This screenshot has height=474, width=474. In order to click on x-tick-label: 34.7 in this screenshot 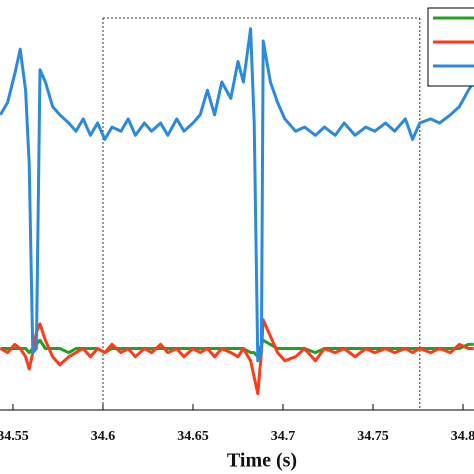, I will do `click(283, 436)`.